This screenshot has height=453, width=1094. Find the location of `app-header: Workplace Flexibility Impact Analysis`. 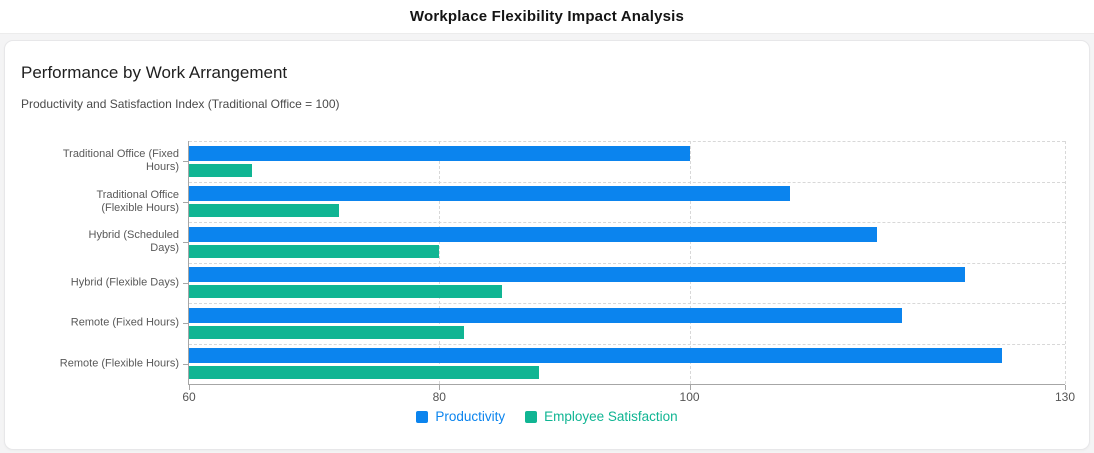

app-header: Workplace Flexibility Impact Analysis is located at coordinates (547, 17).